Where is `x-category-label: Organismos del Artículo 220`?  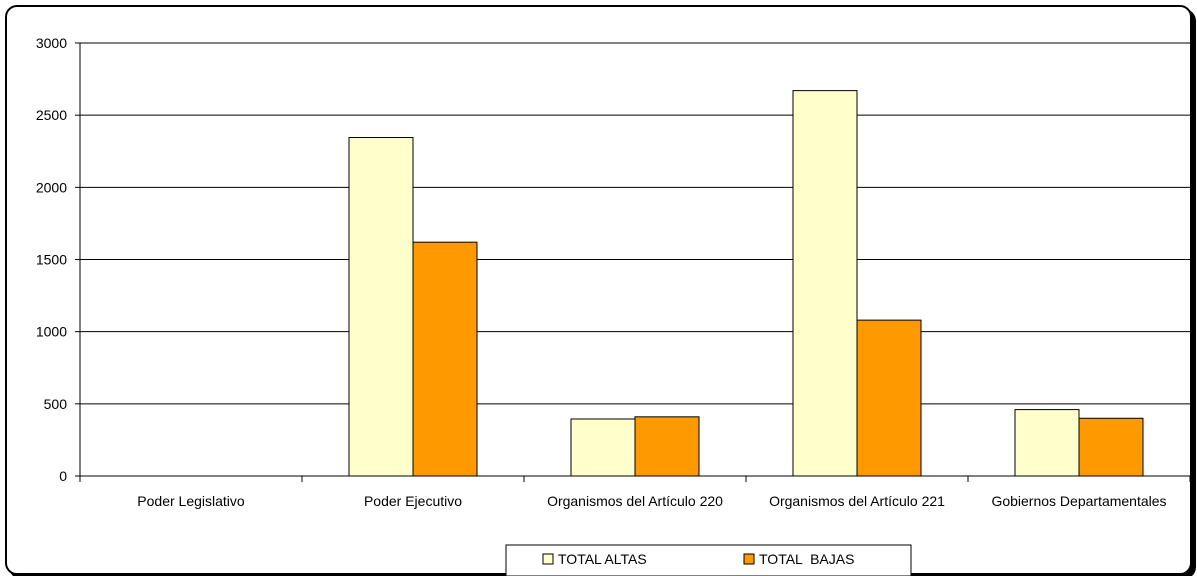 x-category-label: Organismos del Artículo 220 is located at coordinates (635, 501).